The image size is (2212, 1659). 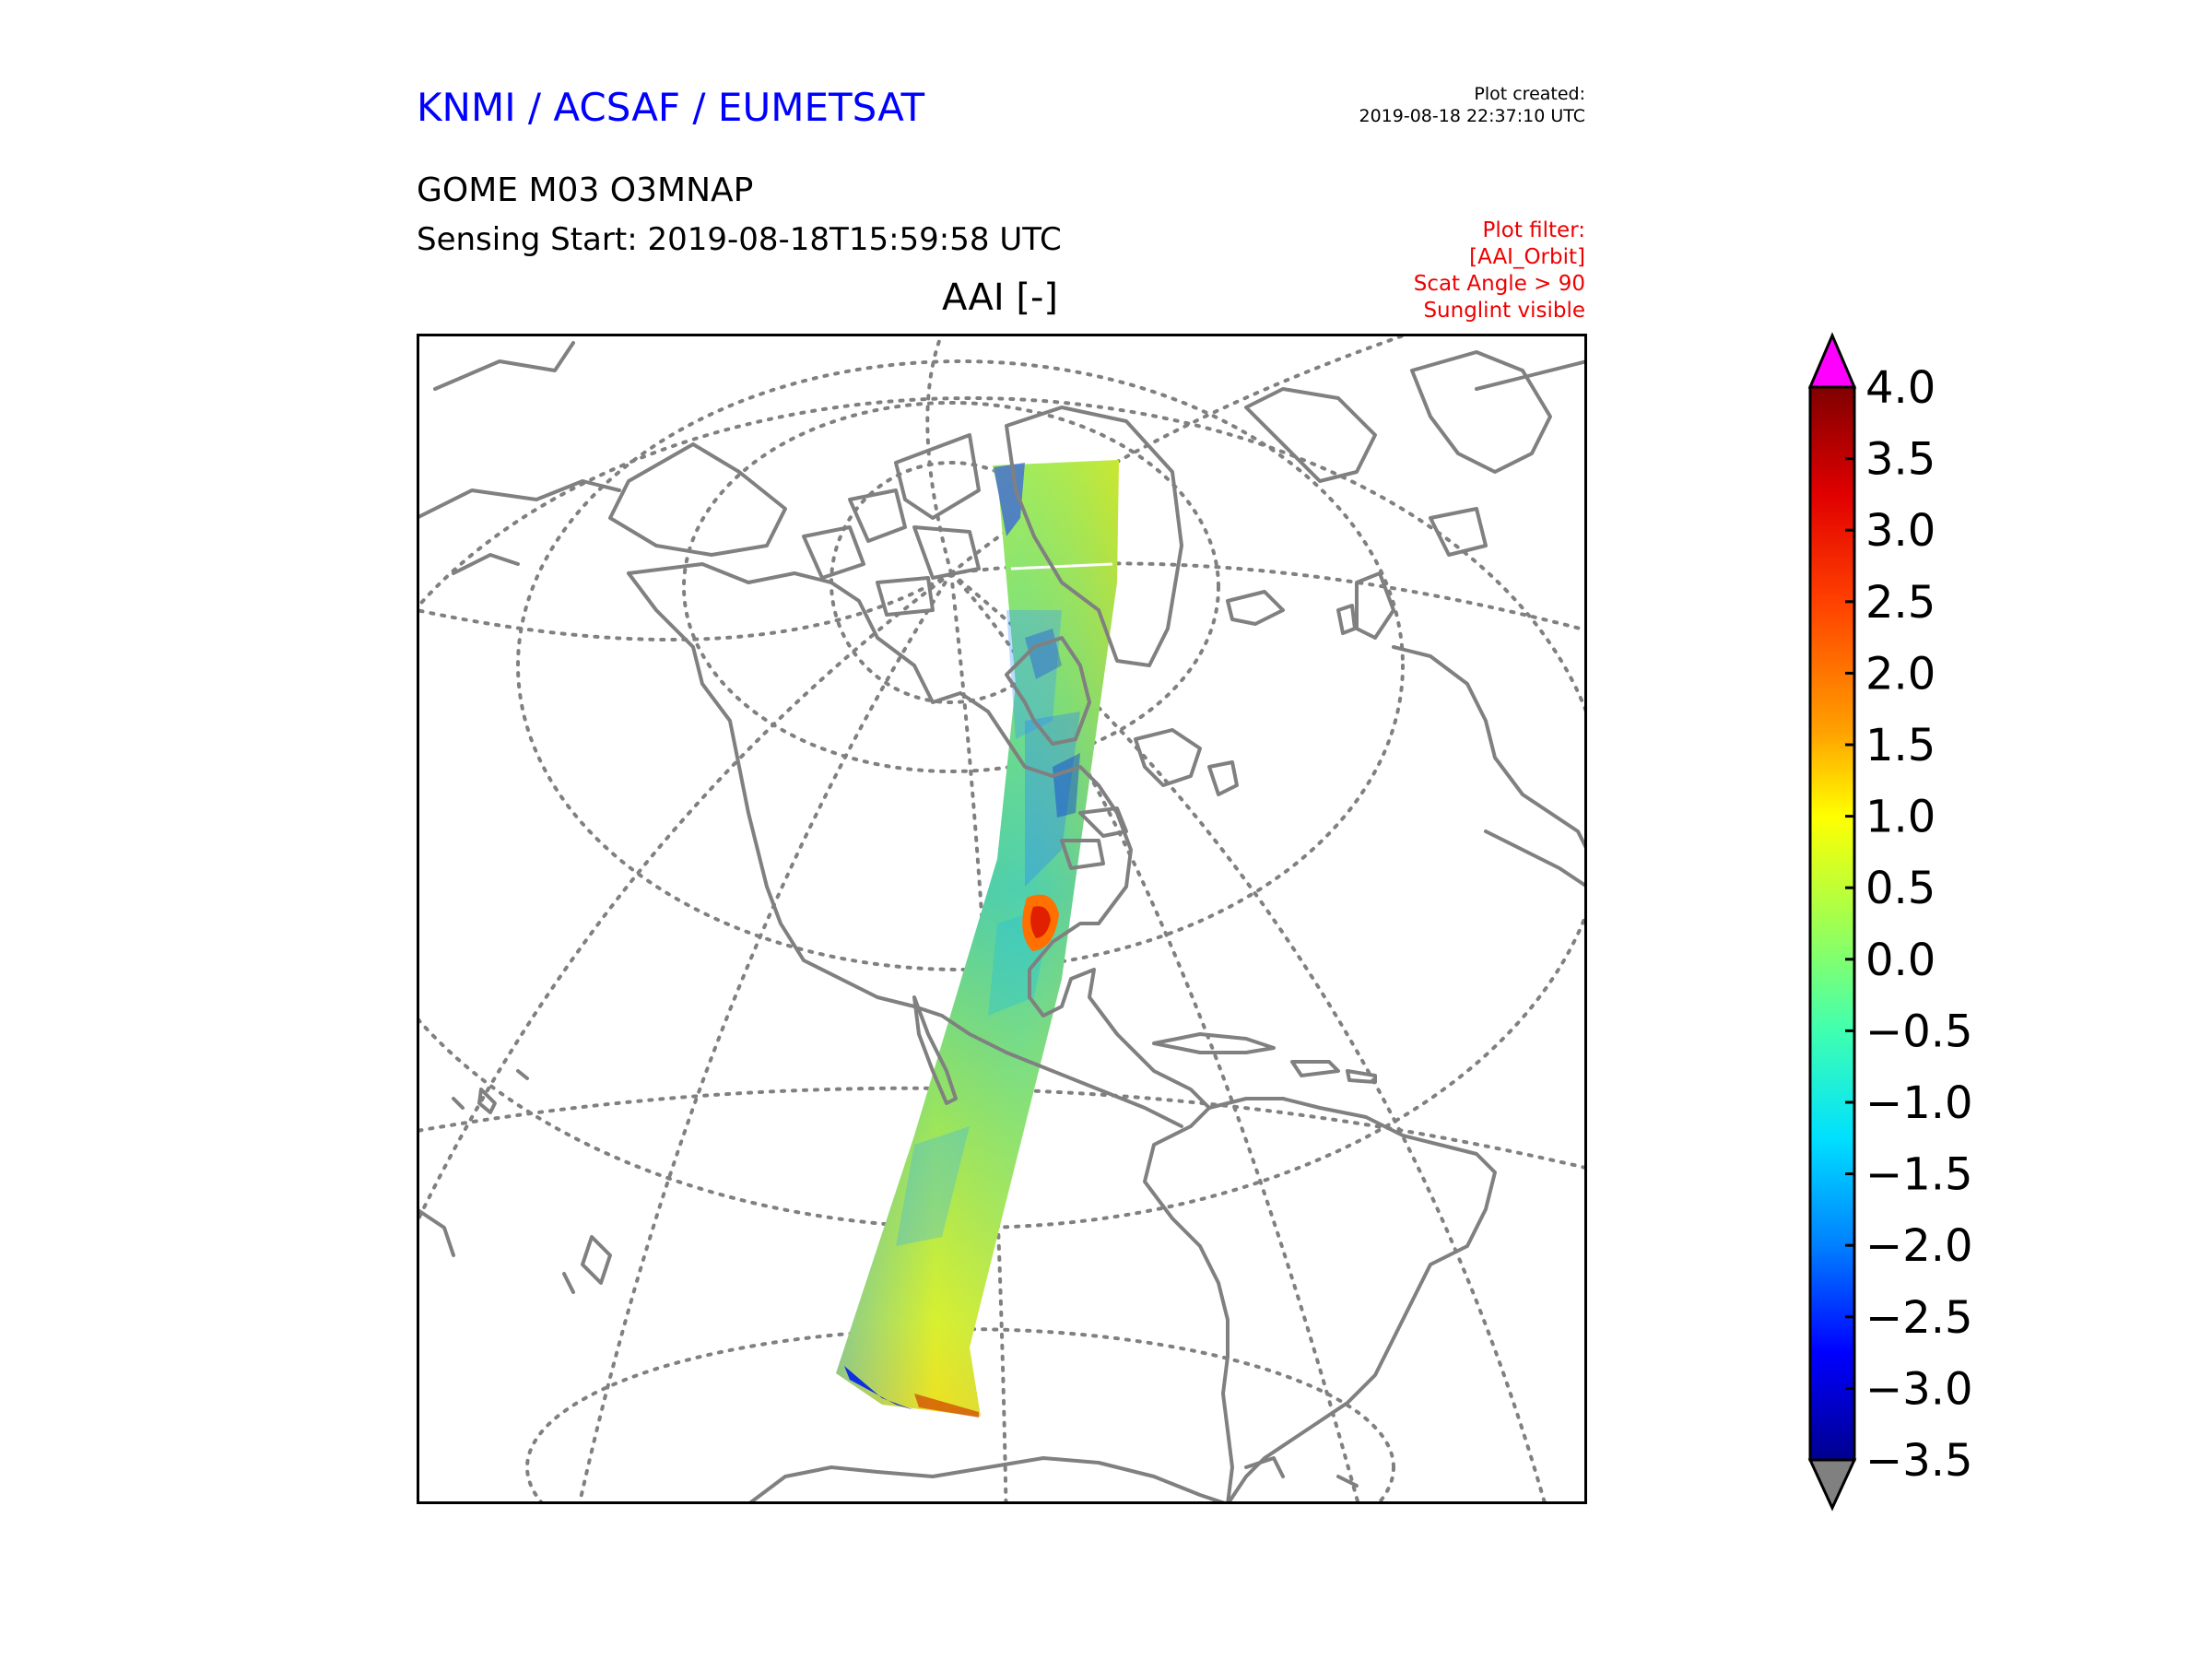 I want to click on colorbar-tick-label: −3.0, so click(x=1919, y=1389).